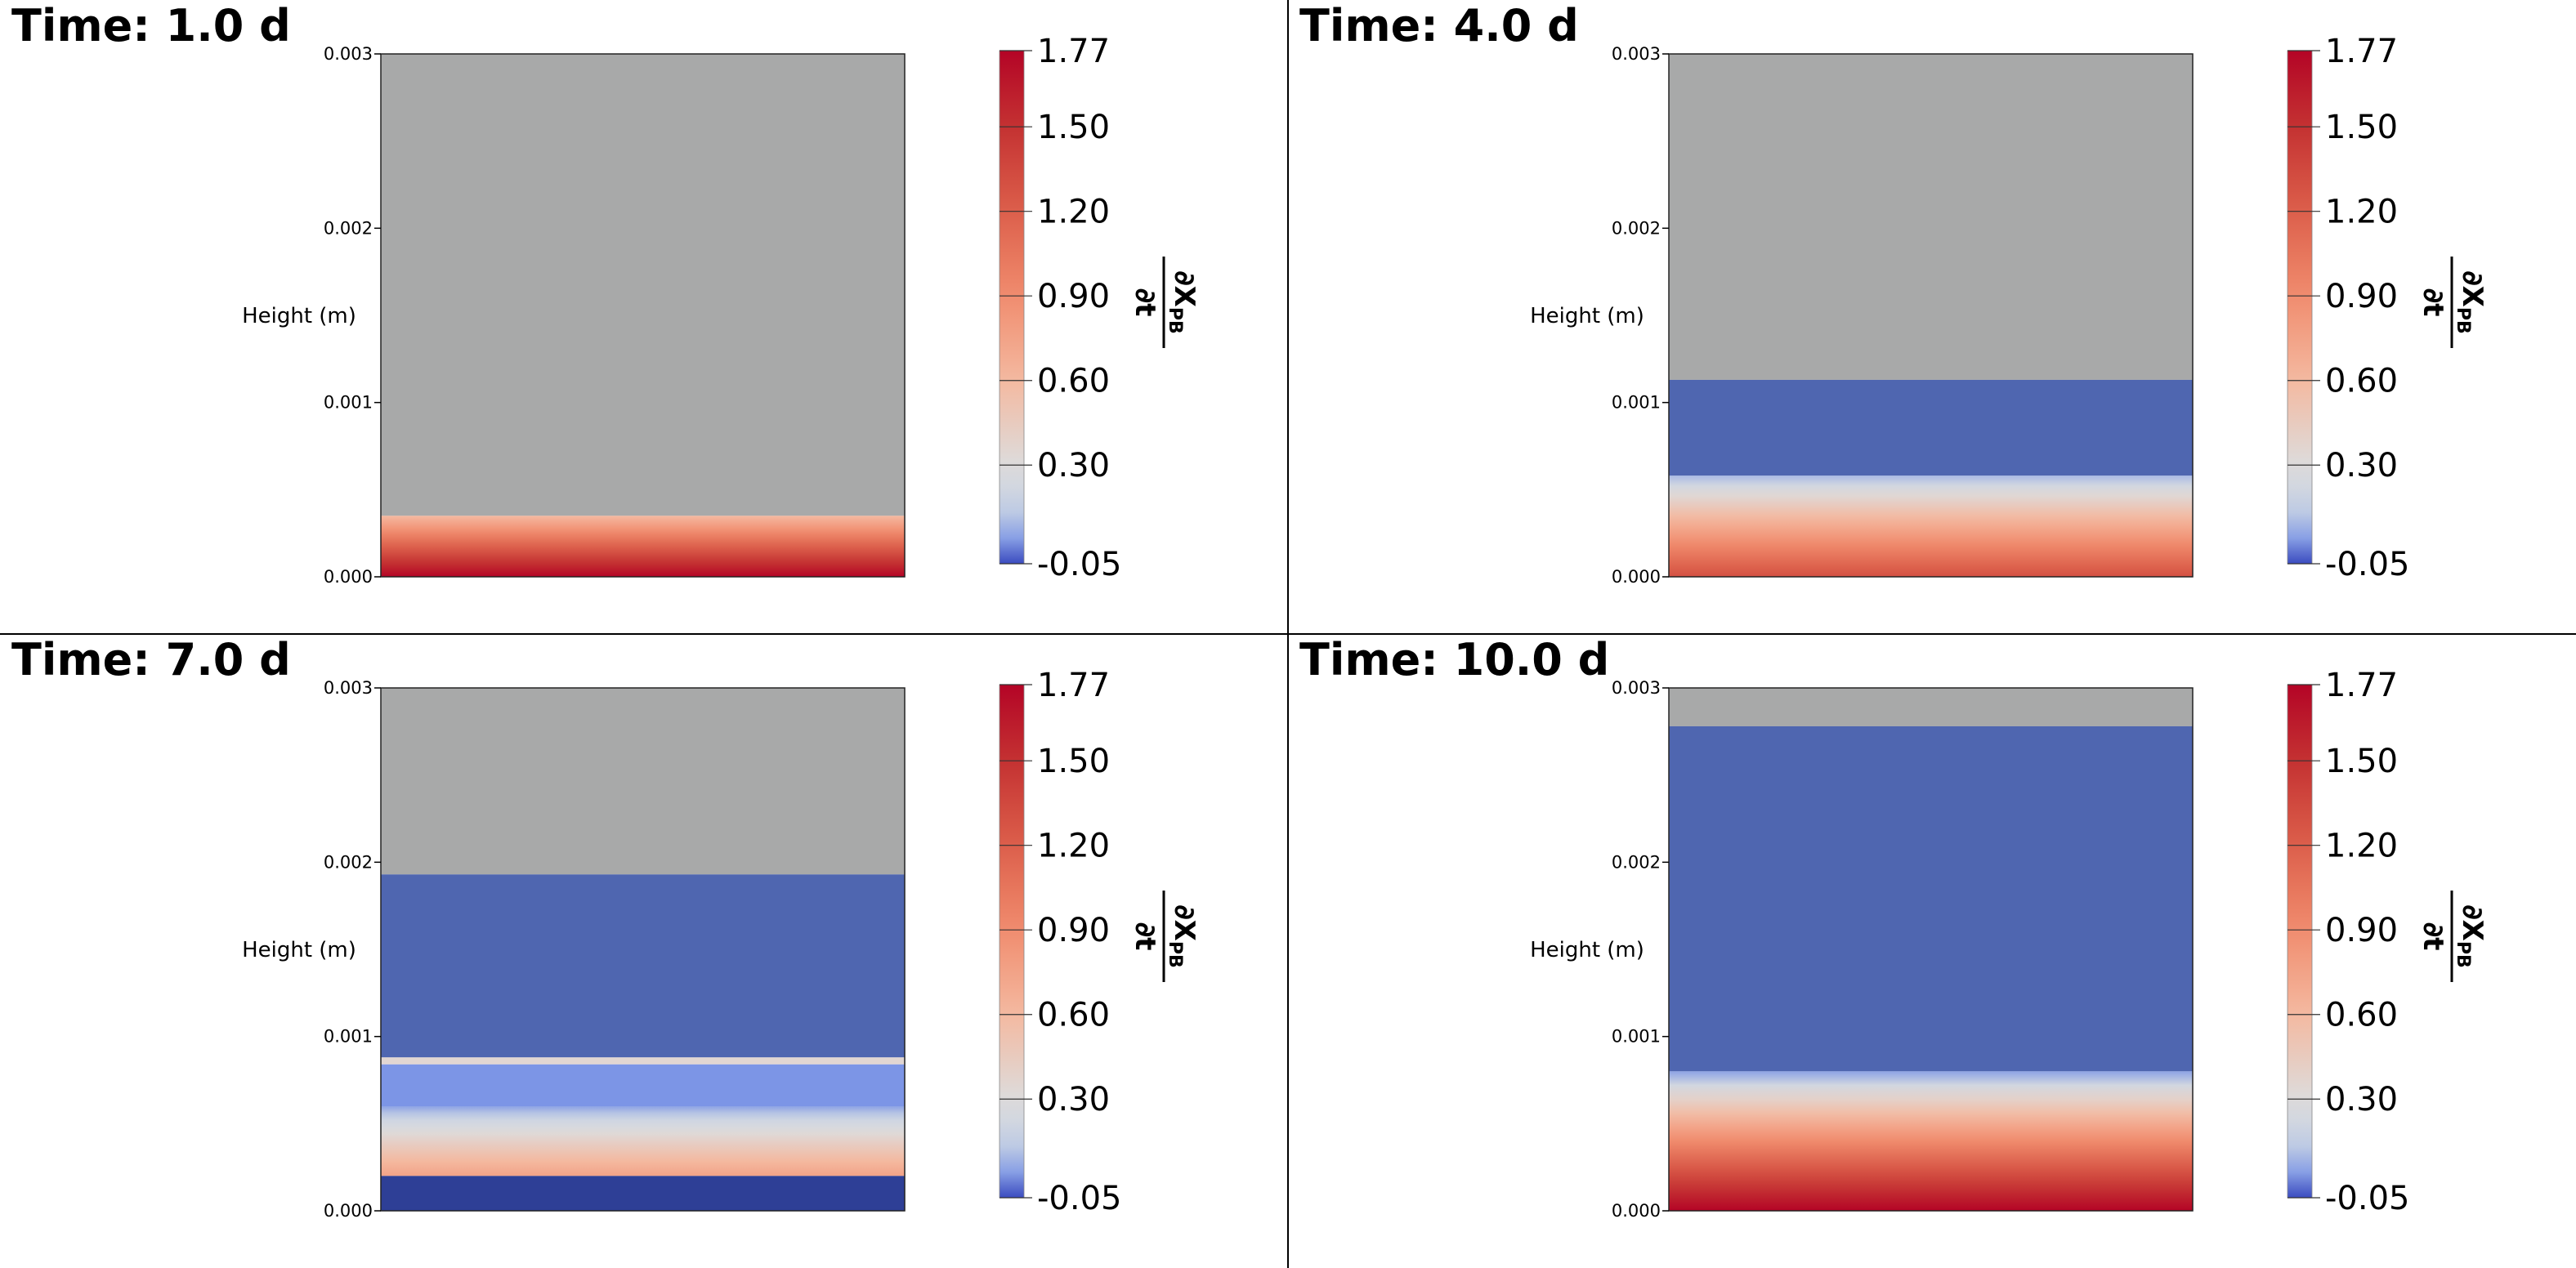  What do you see at coordinates (151, 25) in the screenshot?
I see `panel-time-title: Time: 1.0 d` at bounding box center [151, 25].